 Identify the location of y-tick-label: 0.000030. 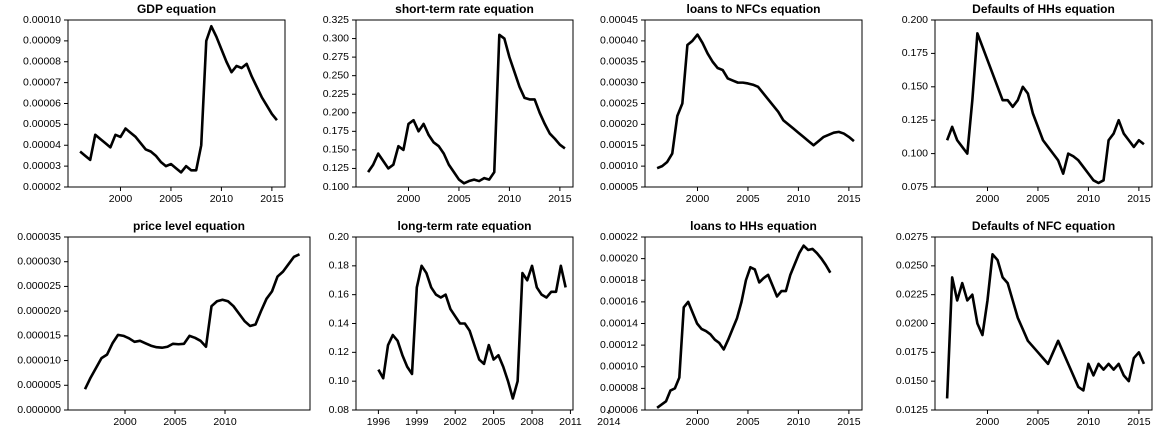
(39, 261).